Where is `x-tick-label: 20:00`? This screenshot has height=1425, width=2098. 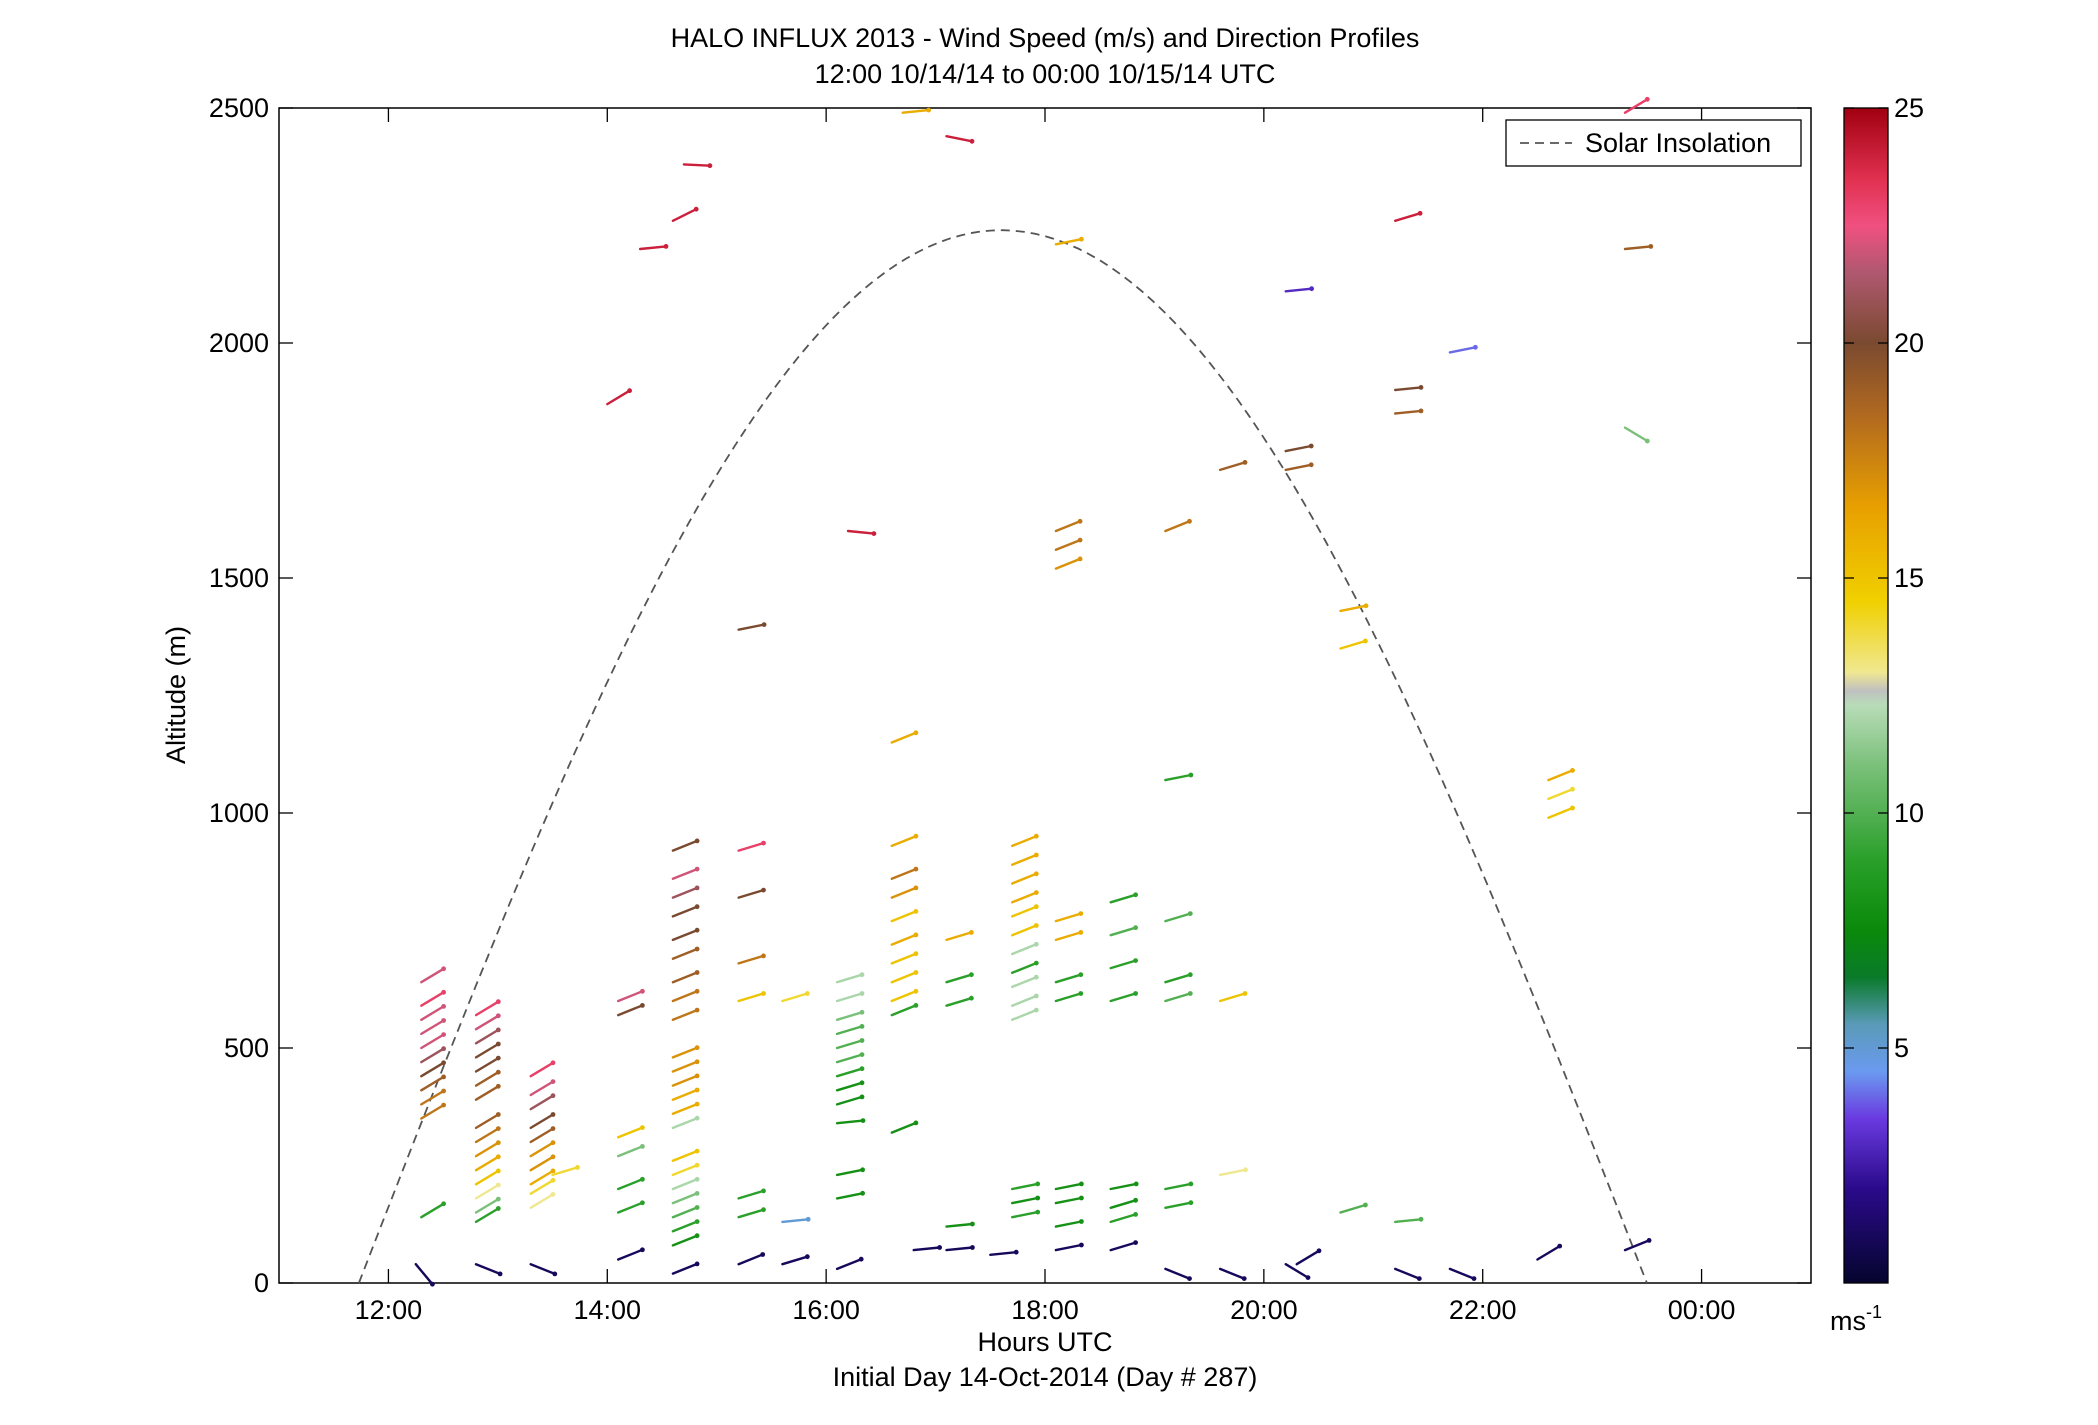 x-tick-label: 20:00 is located at coordinates (1264, 1310).